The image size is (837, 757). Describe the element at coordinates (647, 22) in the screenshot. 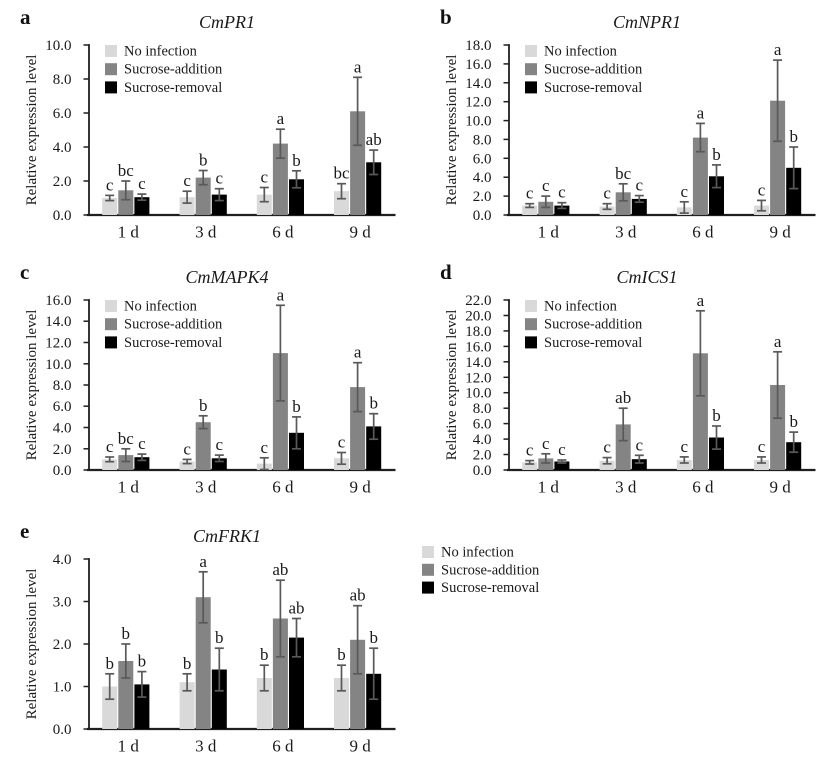

I see `svg-text: CmNPR1` at that location.